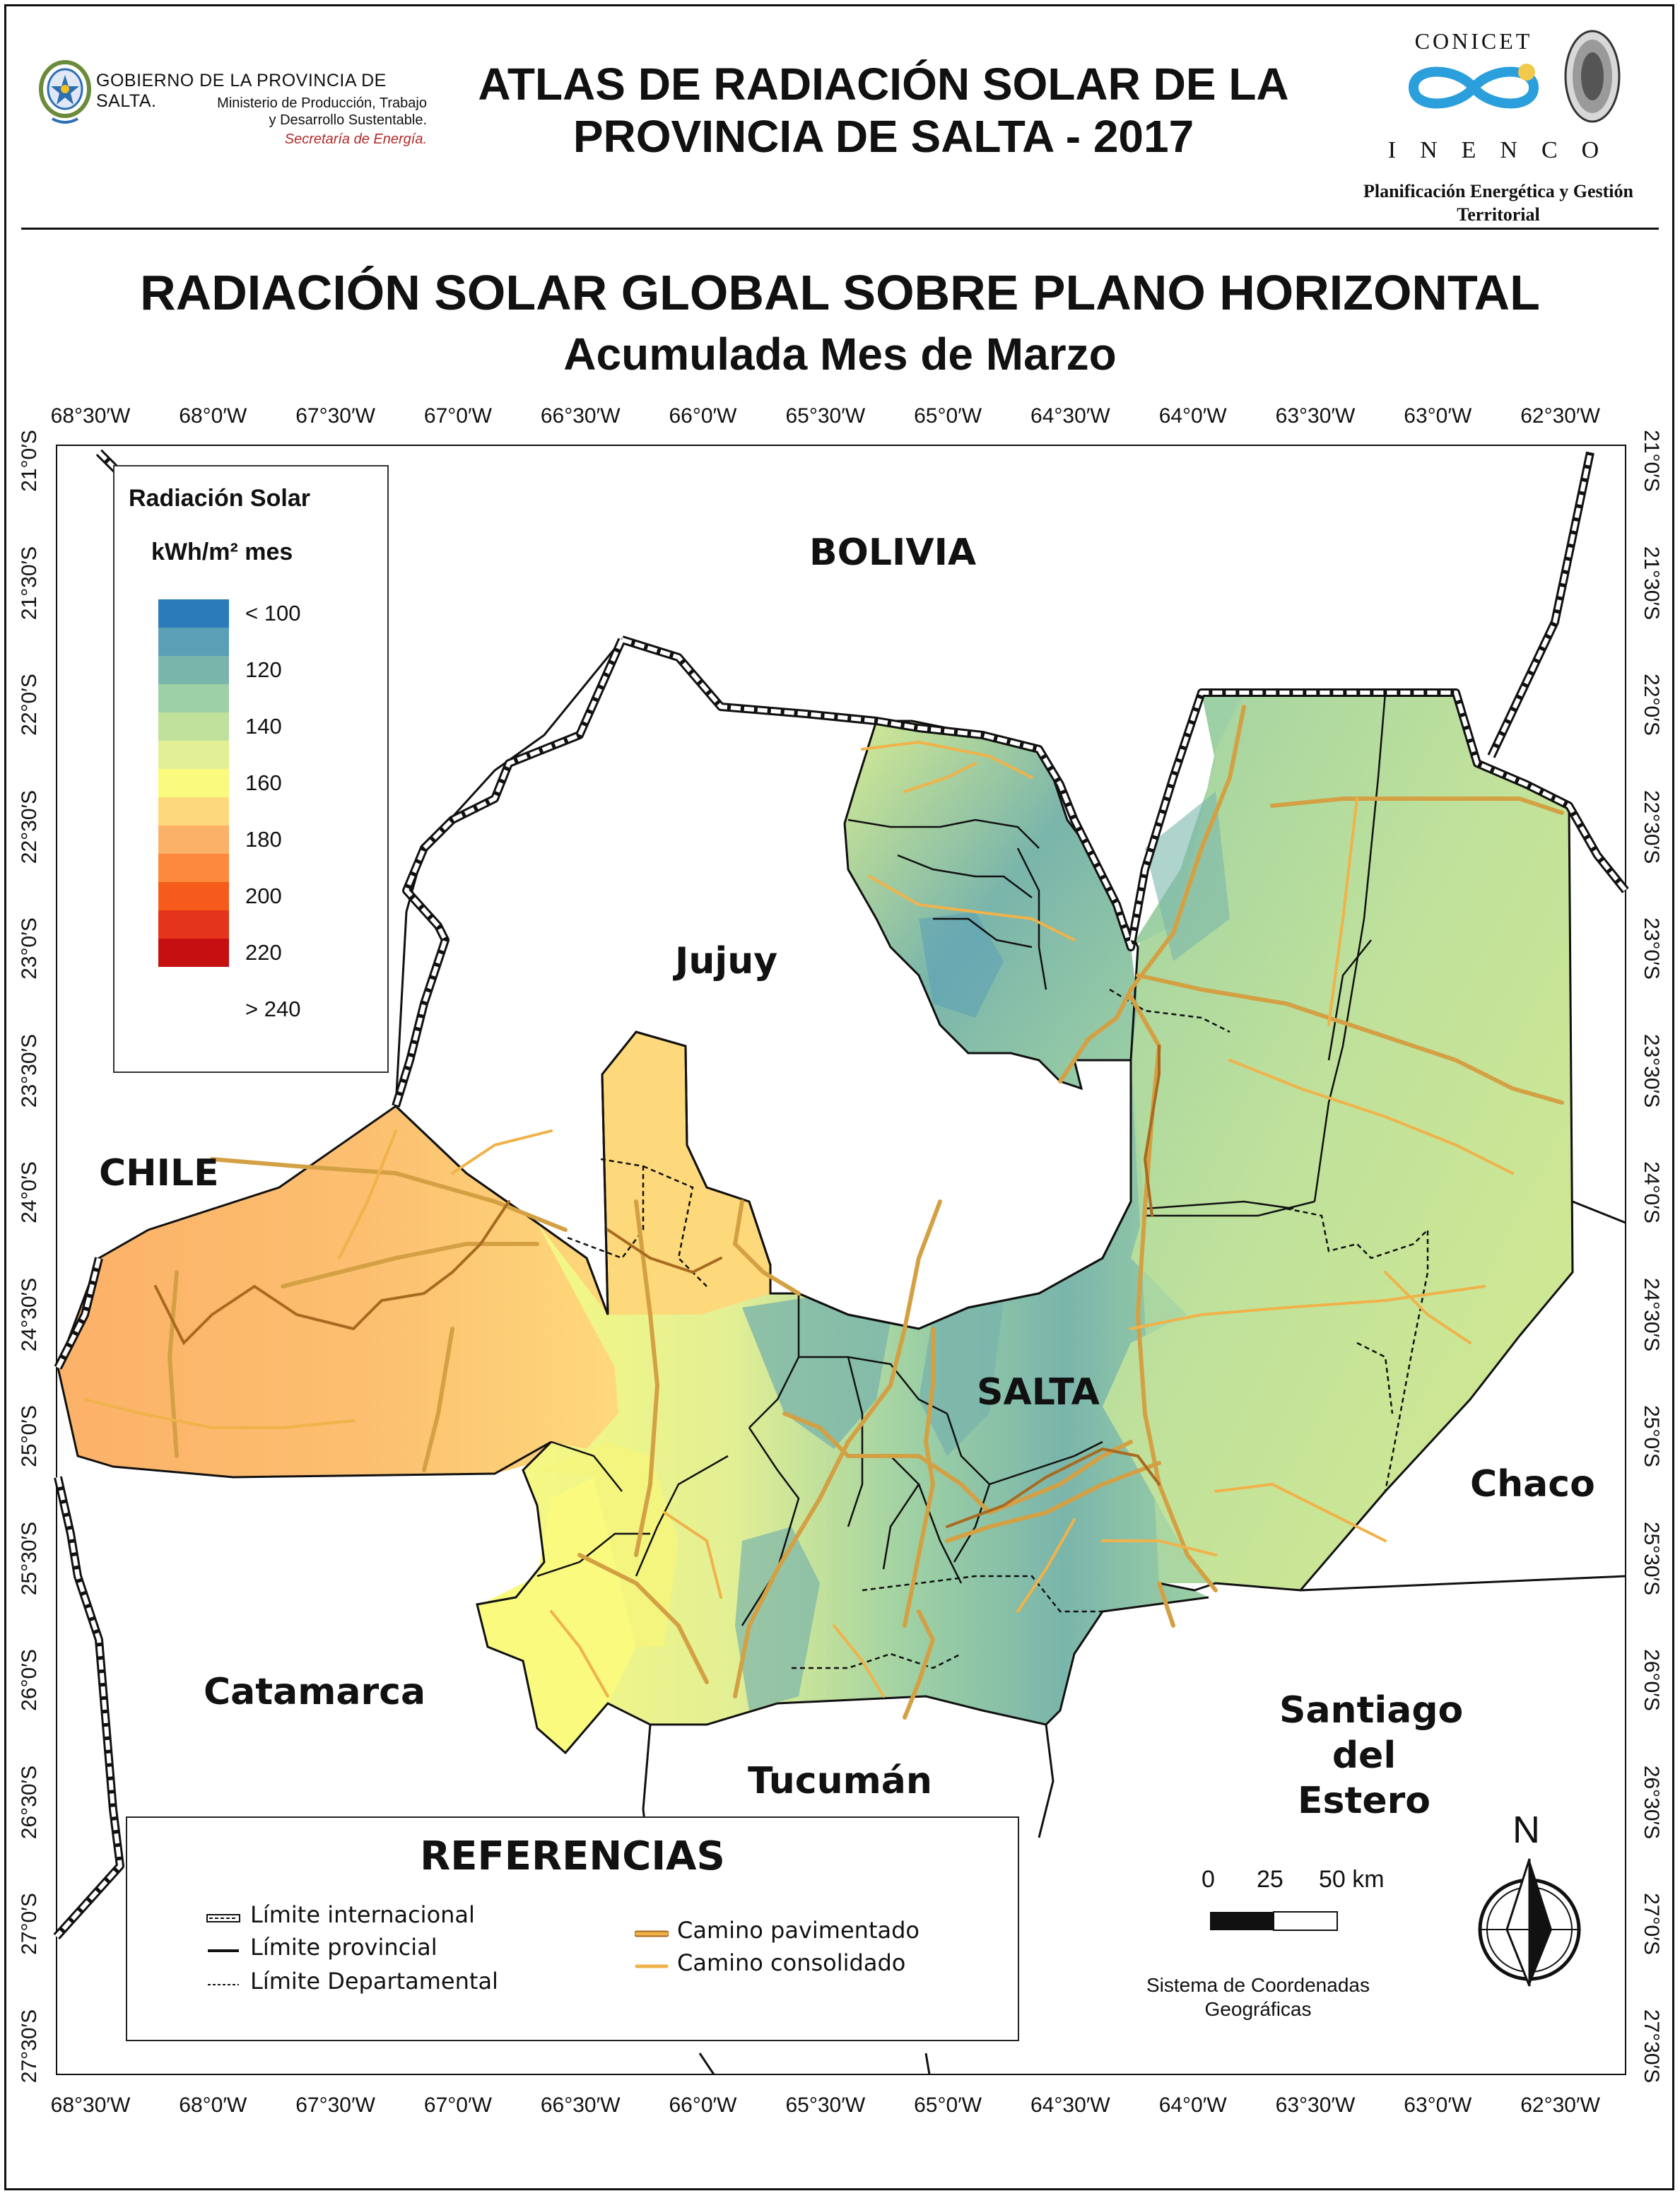 The width and height of the screenshot is (1680, 2196). What do you see at coordinates (1526, 1830) in the screenshot?
I see `north-label: N` at bounding box center [1526, 1830].